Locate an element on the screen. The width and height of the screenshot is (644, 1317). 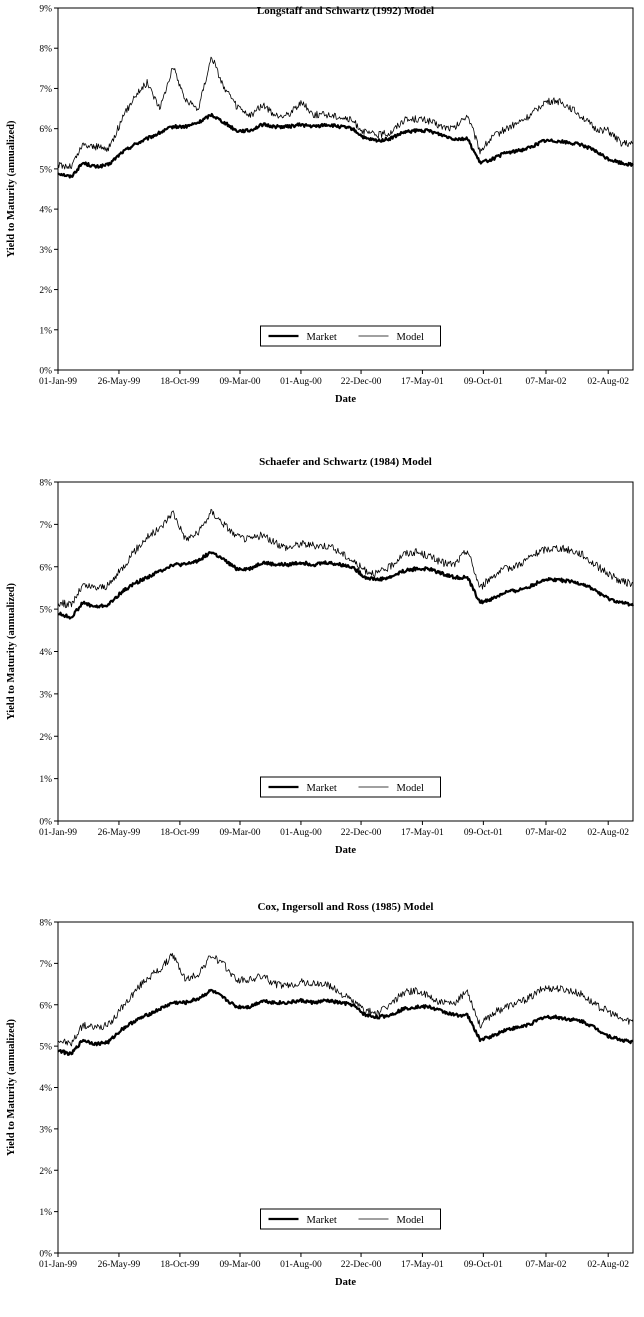
y-tick-label: 9% is located at coordinates (45, 10).